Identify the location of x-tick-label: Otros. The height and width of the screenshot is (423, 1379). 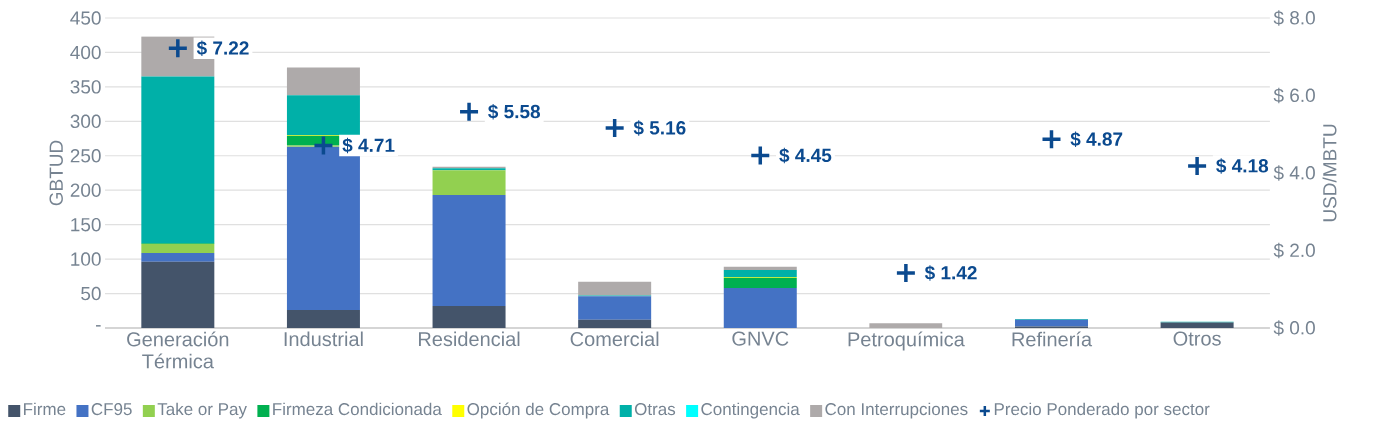
(1197, 338).